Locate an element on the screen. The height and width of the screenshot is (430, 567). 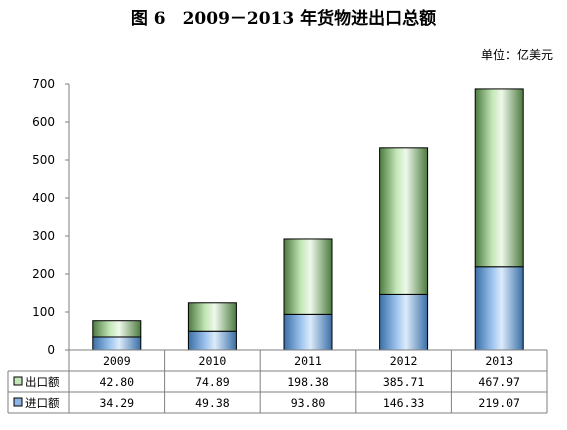
unit-label: 单位：亿美元 is located at coordinates (516, 55).